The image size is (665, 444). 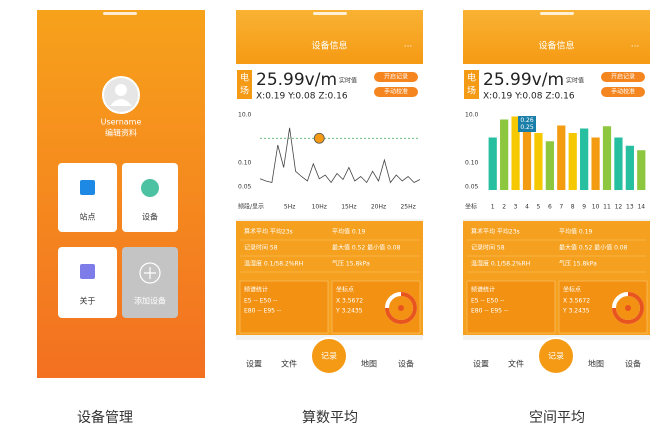 I want to click on x-tick-label: 14, so click(x=641, y=207).